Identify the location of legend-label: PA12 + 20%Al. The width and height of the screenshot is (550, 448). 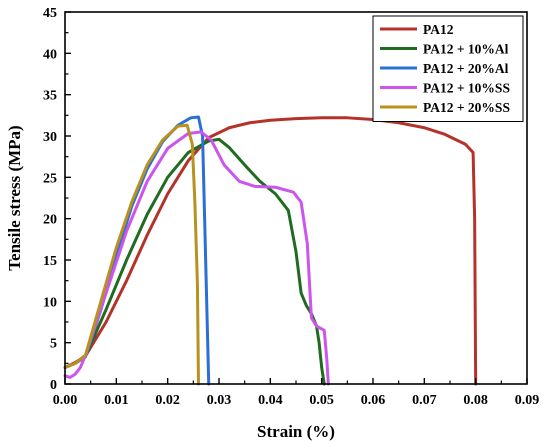
(466, 68).